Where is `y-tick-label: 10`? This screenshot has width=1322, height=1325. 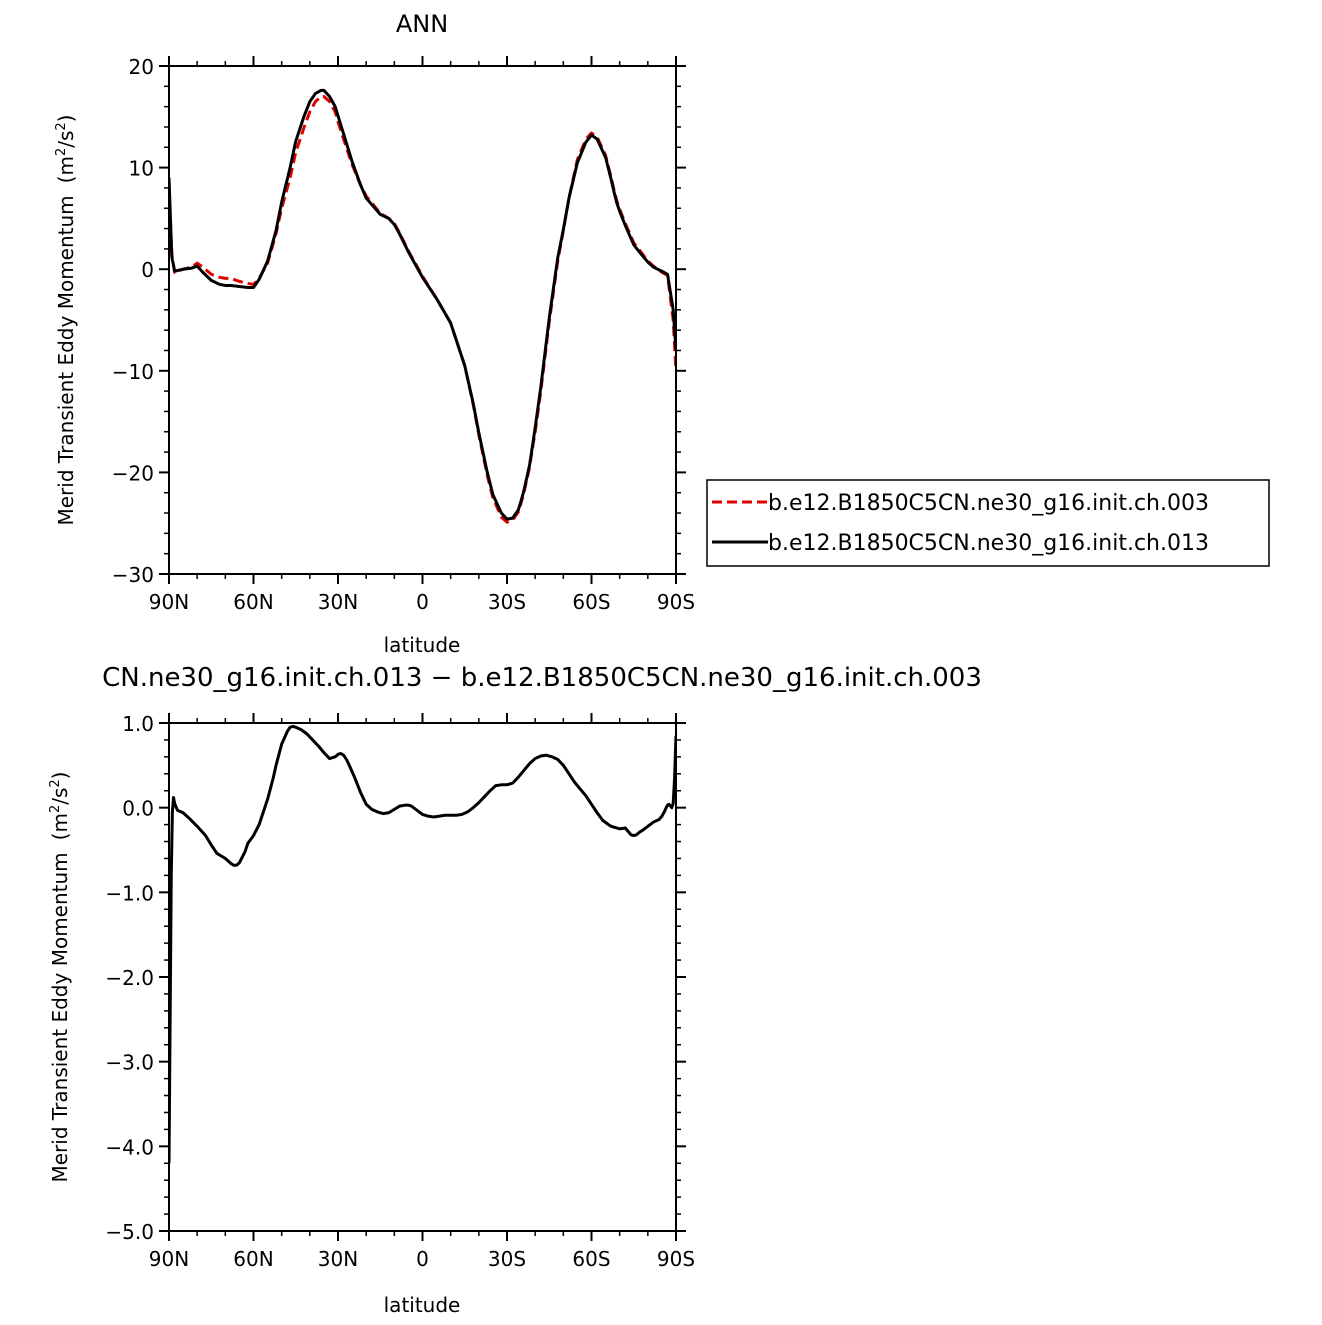
y-tick-label: 10 is located at coordinates (141, 169).